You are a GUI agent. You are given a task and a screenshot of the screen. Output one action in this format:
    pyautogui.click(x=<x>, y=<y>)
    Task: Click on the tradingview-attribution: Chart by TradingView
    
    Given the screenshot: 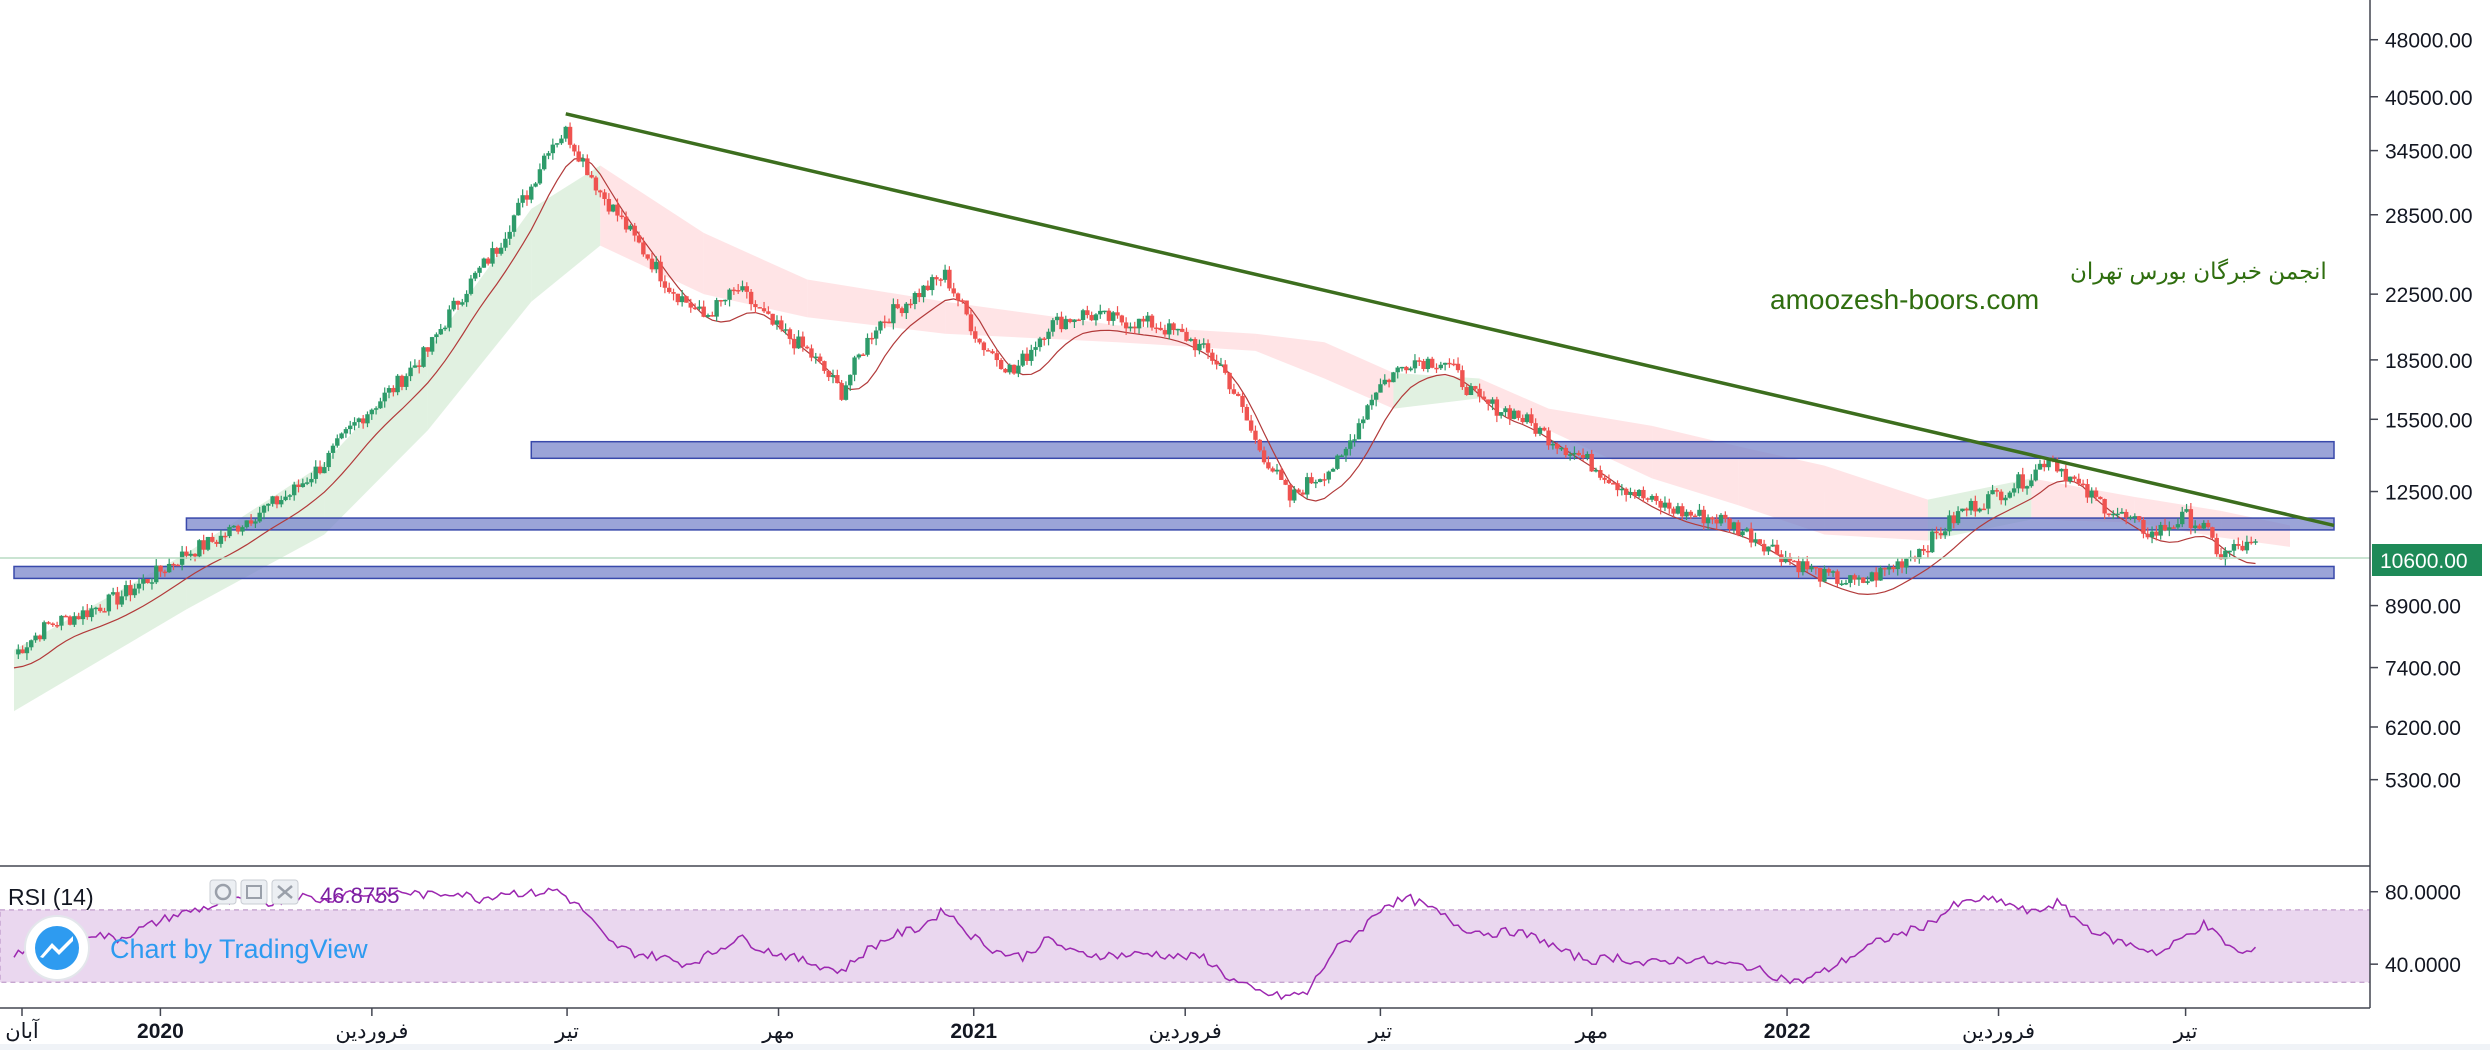 What is the action you would take?
    pyautogui.click(x=196, y=948)
    